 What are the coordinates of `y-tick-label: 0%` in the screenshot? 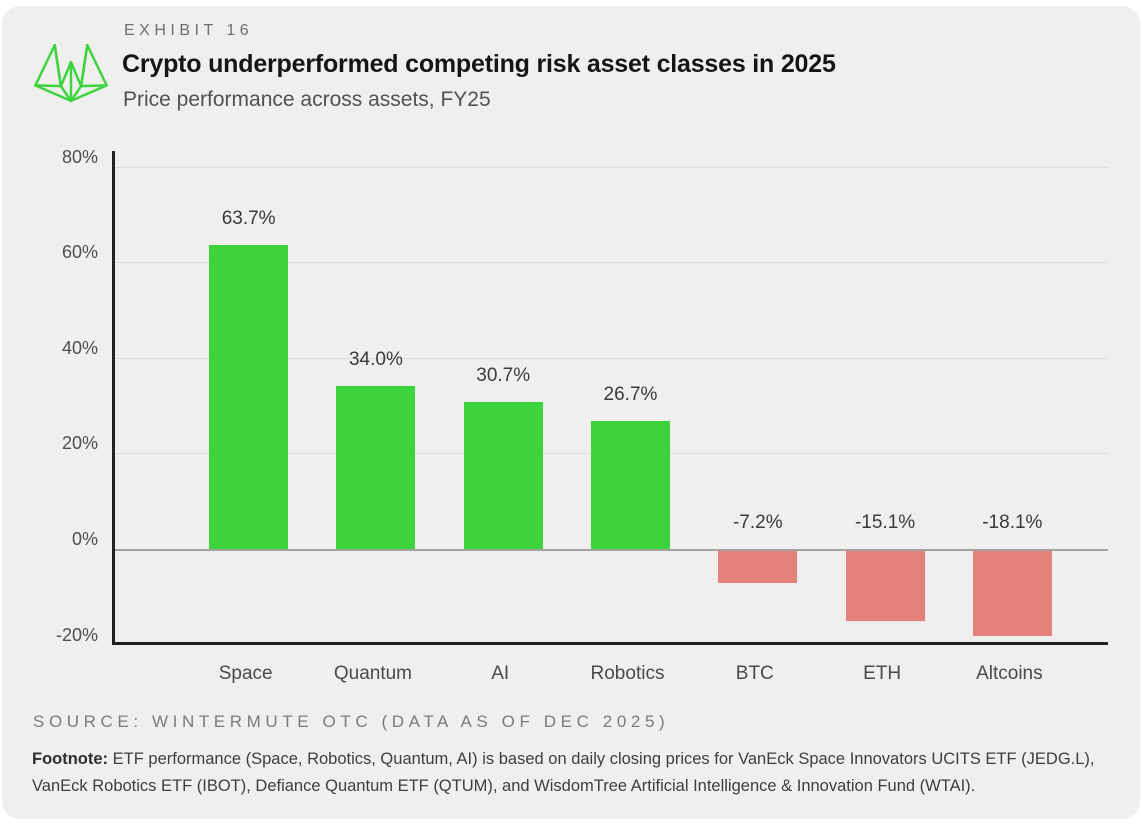 It's located at (84, 539).